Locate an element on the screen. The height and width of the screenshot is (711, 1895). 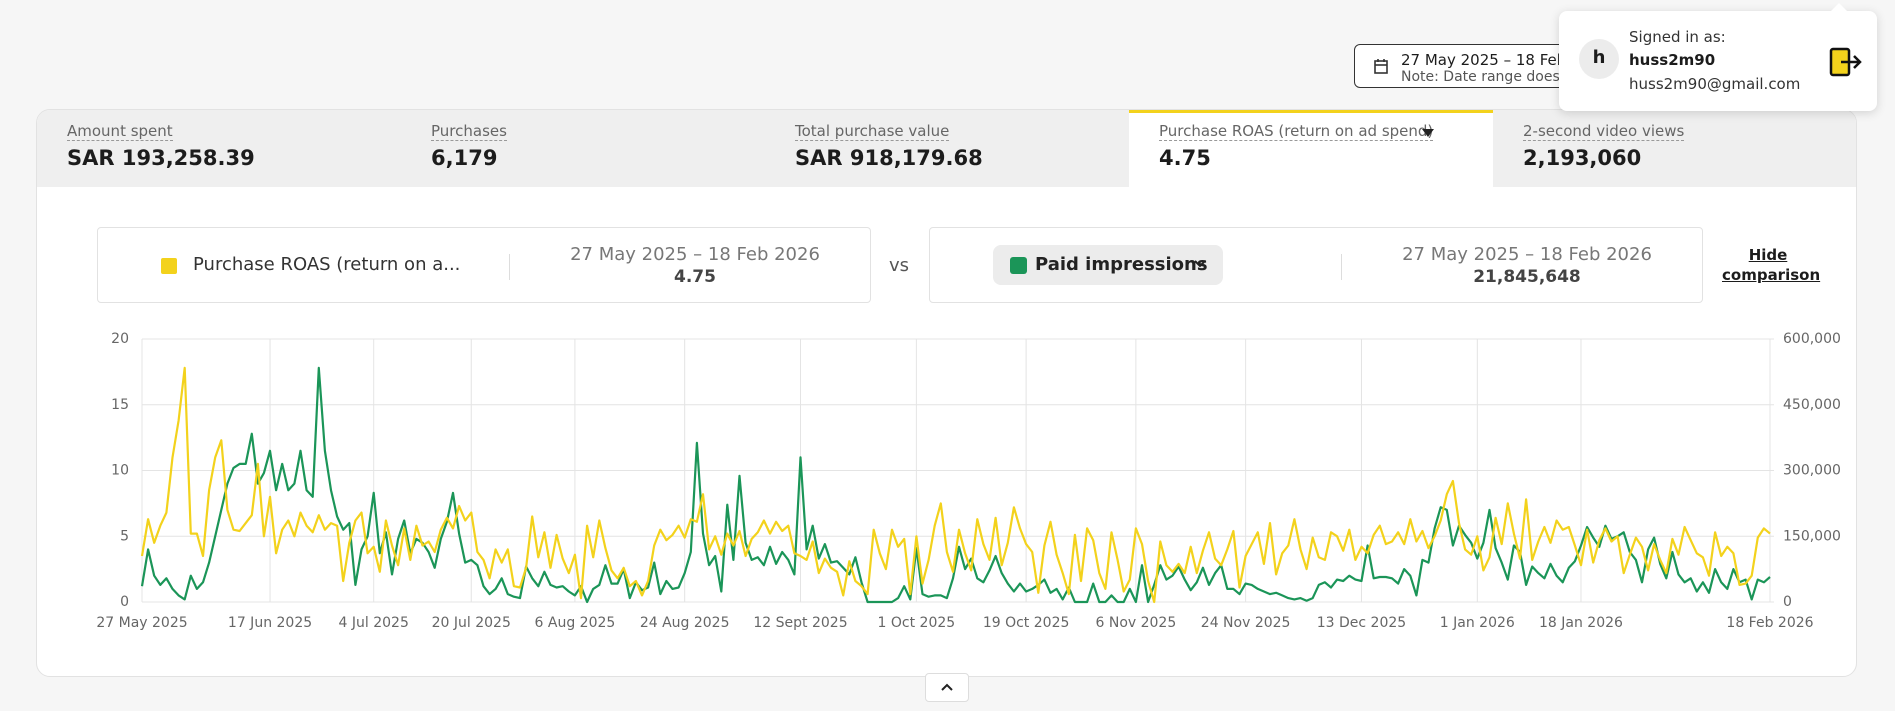
metric-label: Total purchase value is located at coordinates (872, 131).